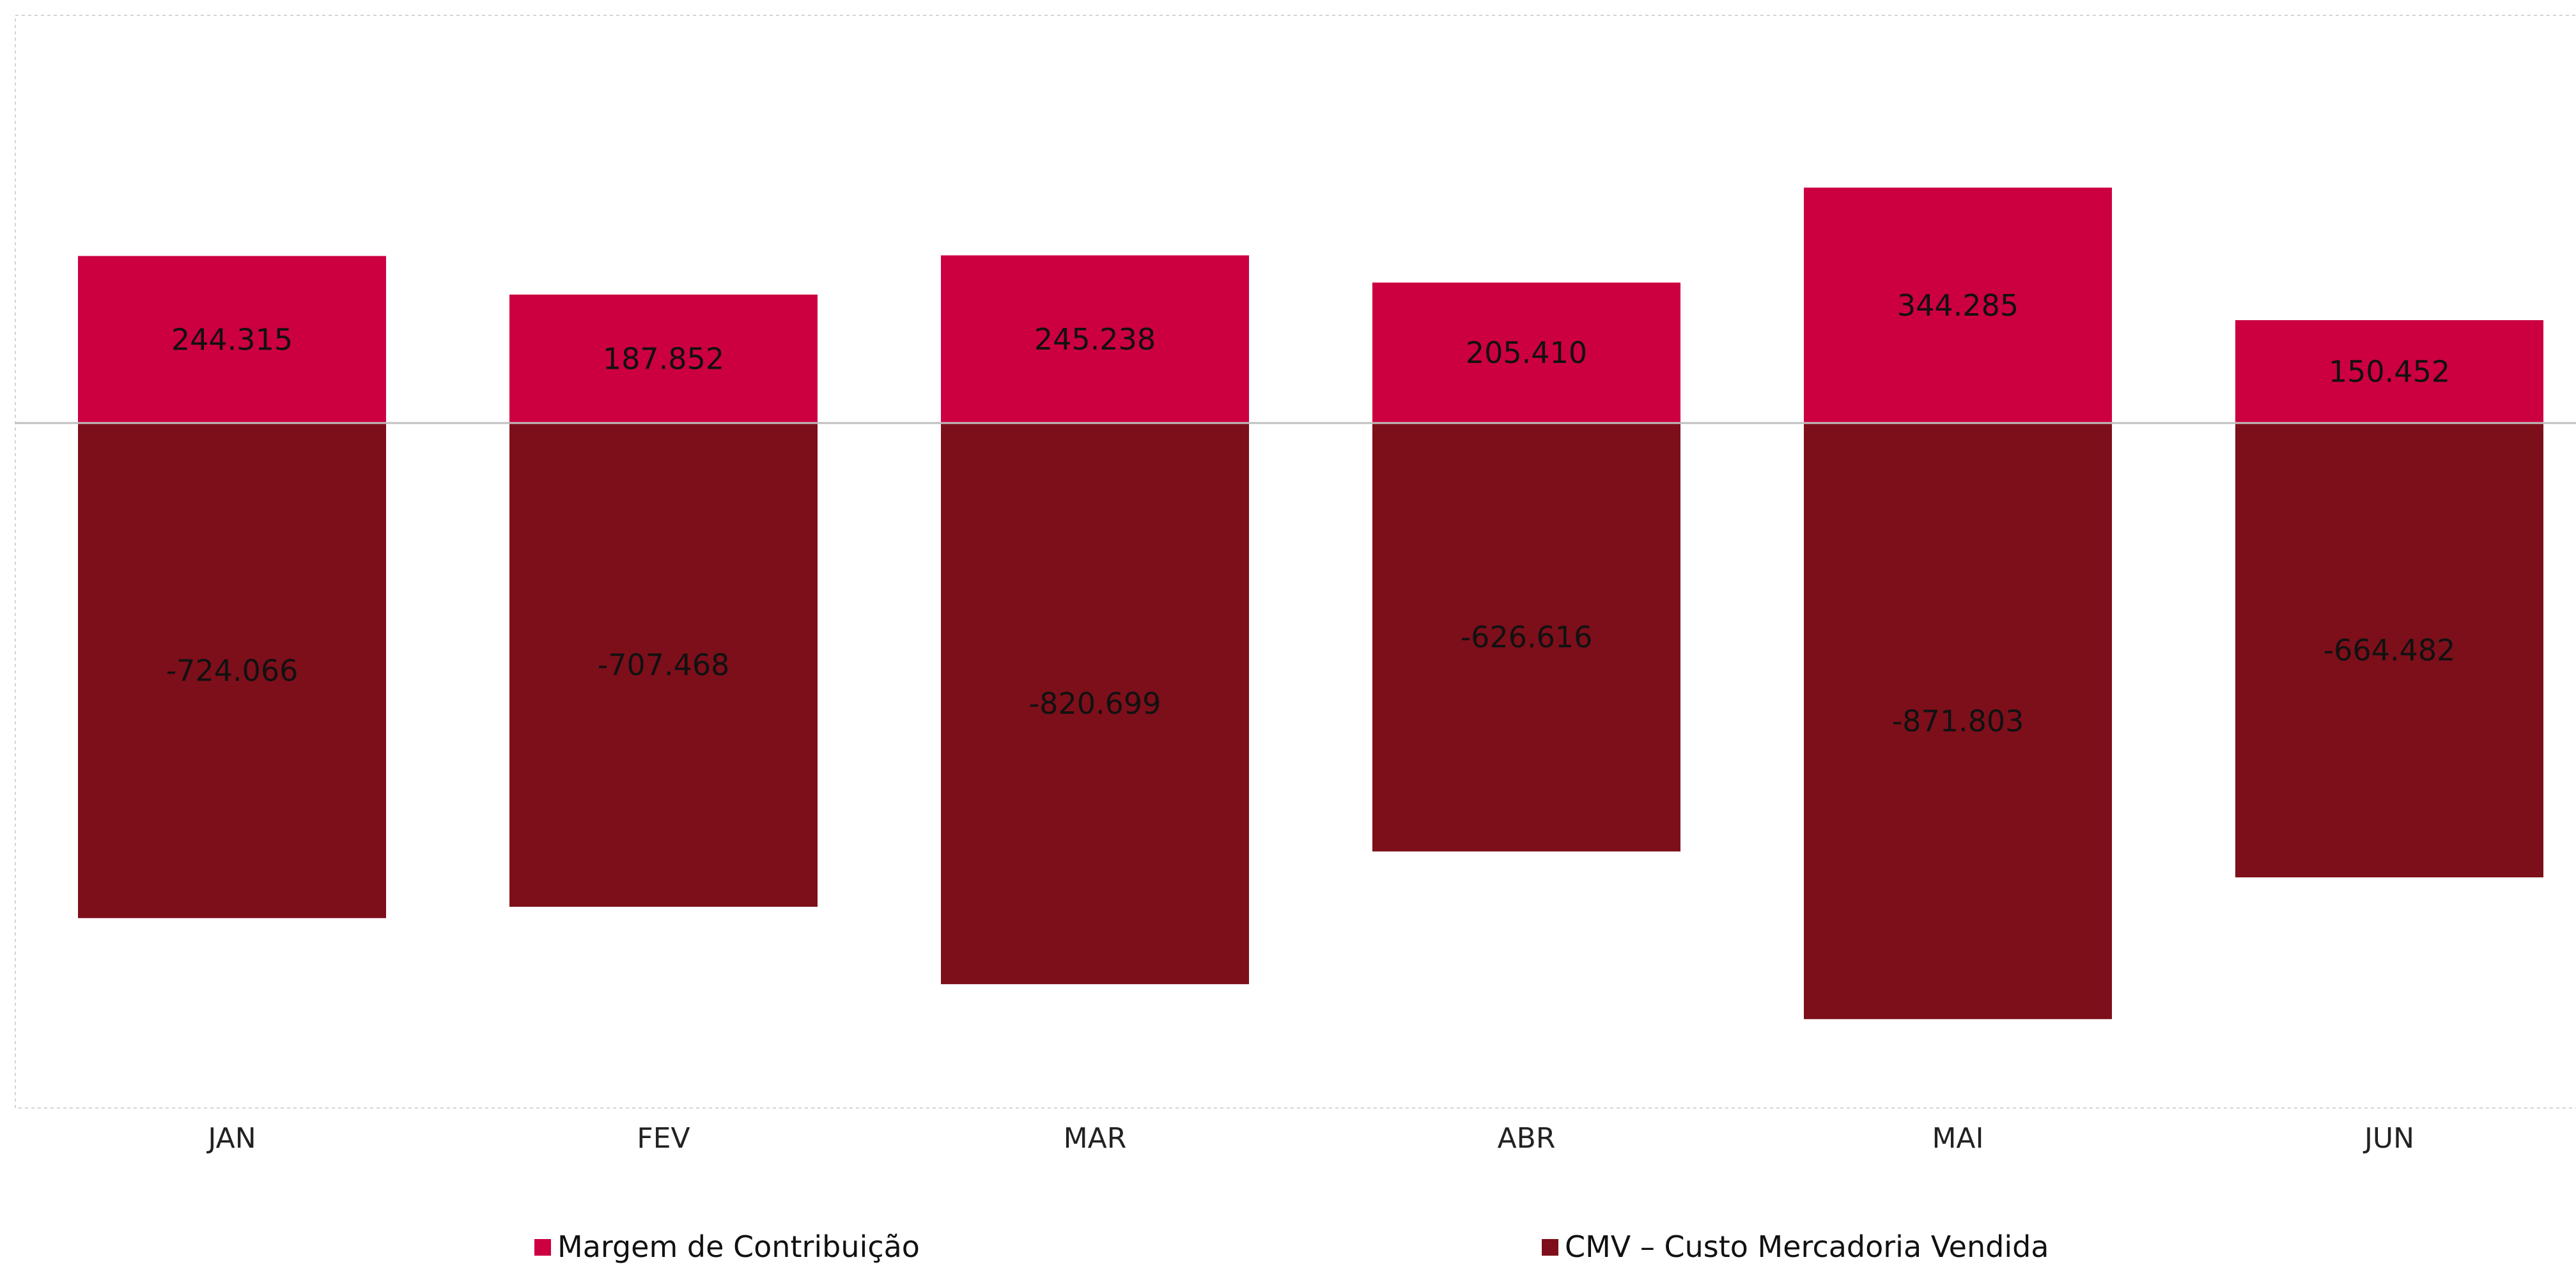 The image size is (2576, 1271). I want to click on category-label-mai: MAI, so click(1957, 1138).